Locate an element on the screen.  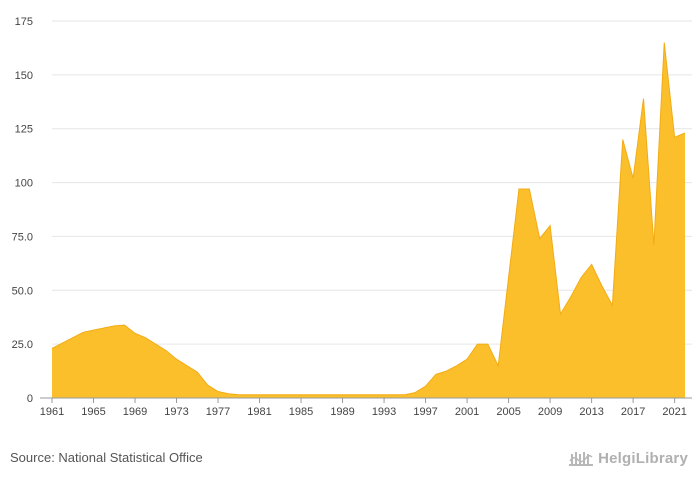
y-tick-label: 75.0 is located at coordinates (22, 237).